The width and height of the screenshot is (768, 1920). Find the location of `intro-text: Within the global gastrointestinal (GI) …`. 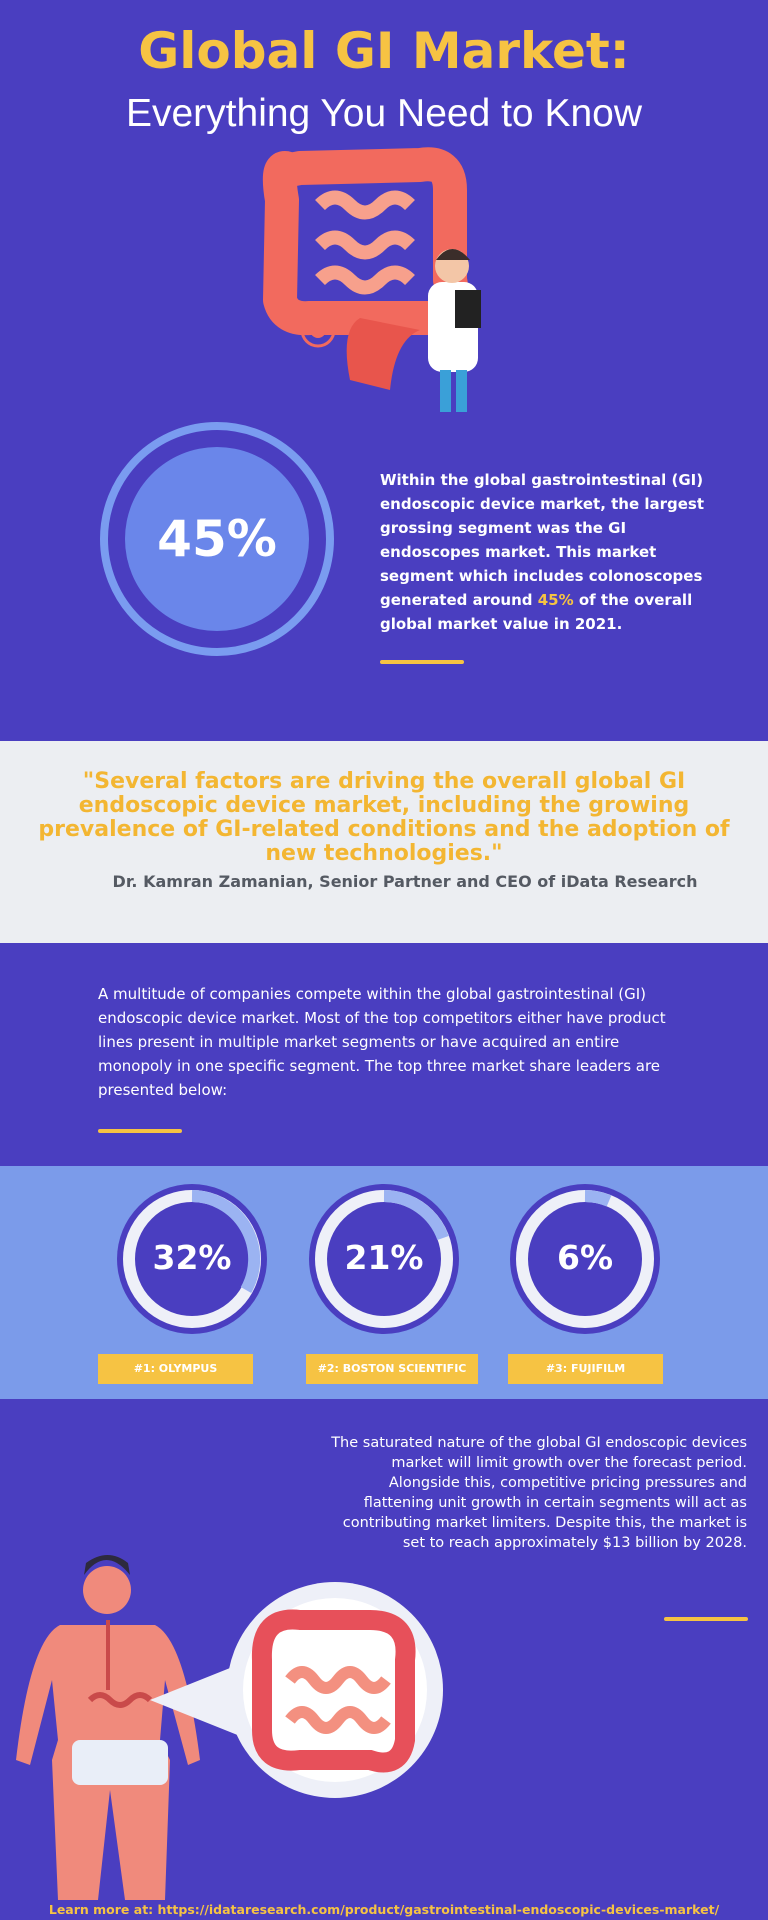

intro-text: Within the global gastrointestinal (GI) … is located at coordinates (545, 552).